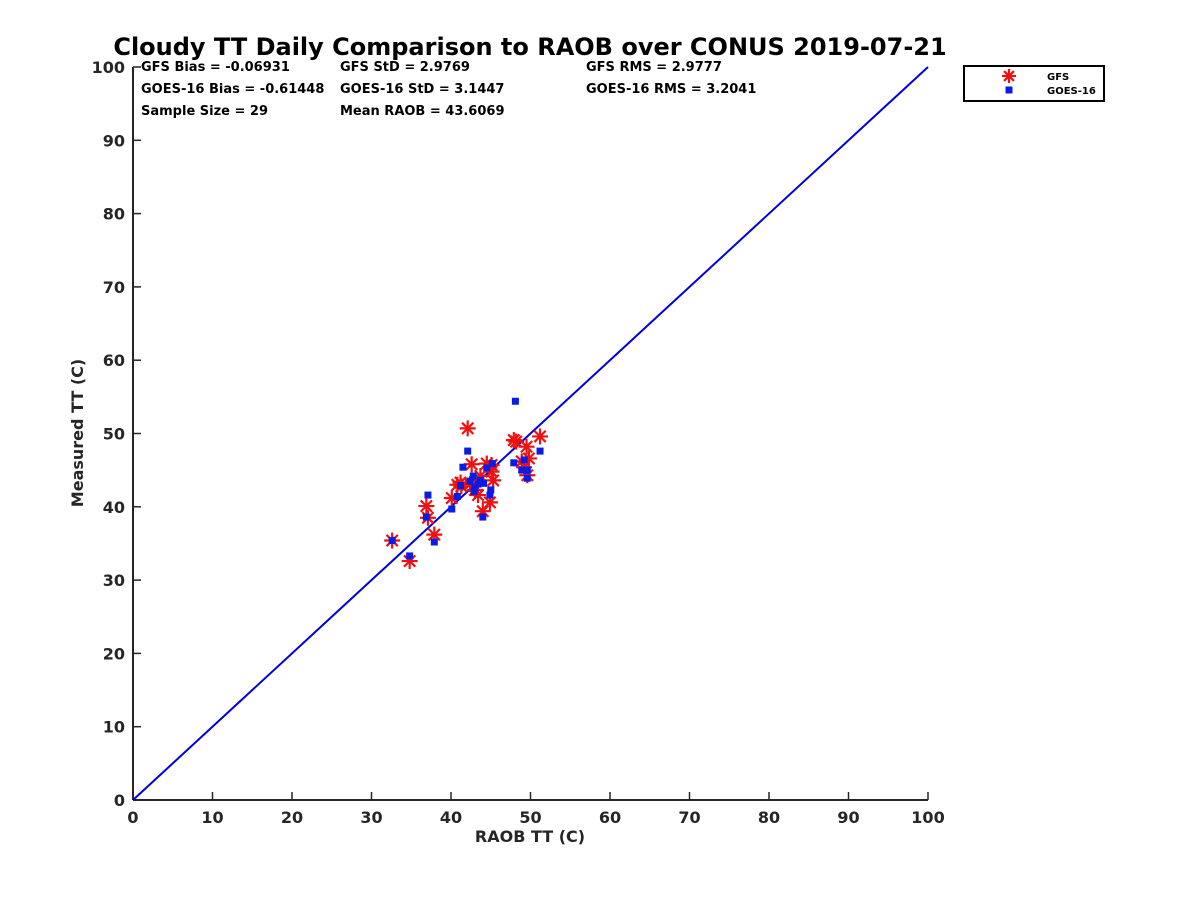  What do you see at coordinates (610, 817) in the screenshot?
I see `x-tick-label: 60` at bounding box center [610, 817].